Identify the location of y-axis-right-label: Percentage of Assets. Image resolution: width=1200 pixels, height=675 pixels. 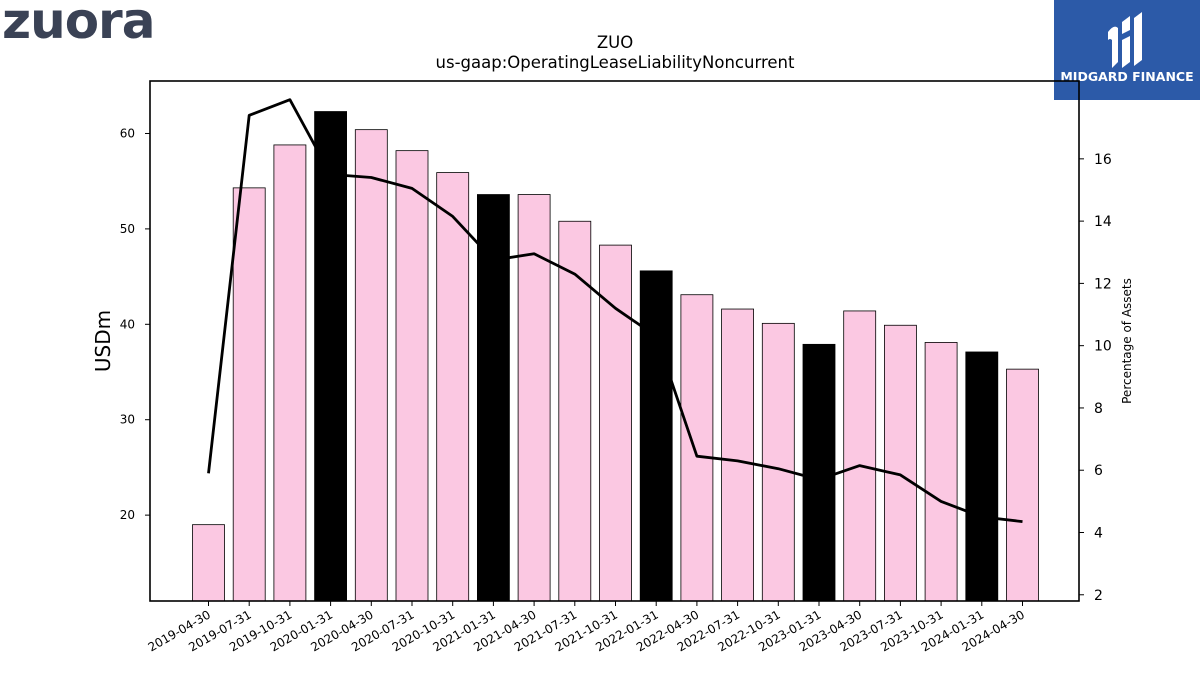
(1127, 341).